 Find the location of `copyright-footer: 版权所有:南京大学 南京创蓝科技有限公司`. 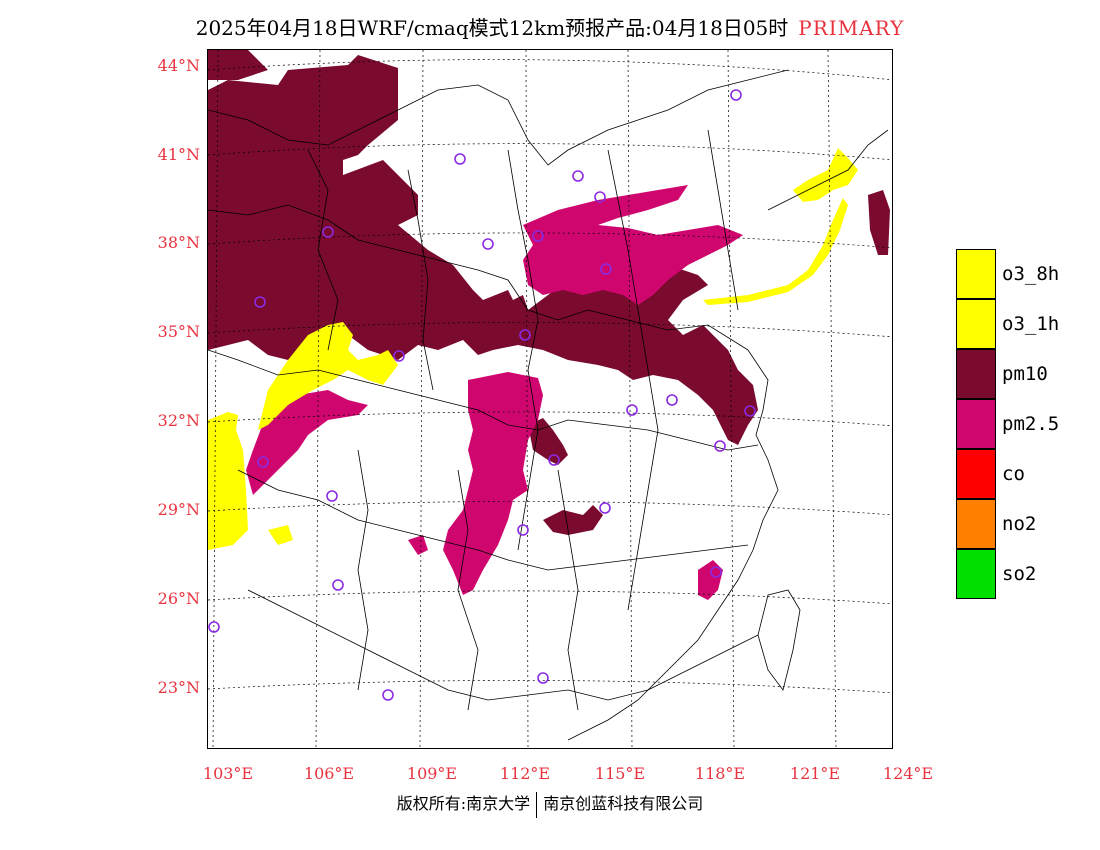

copyright-footer: 版权所有:南京大学 南京创蓝科技有限公司 is located at coordinates (550, 804).